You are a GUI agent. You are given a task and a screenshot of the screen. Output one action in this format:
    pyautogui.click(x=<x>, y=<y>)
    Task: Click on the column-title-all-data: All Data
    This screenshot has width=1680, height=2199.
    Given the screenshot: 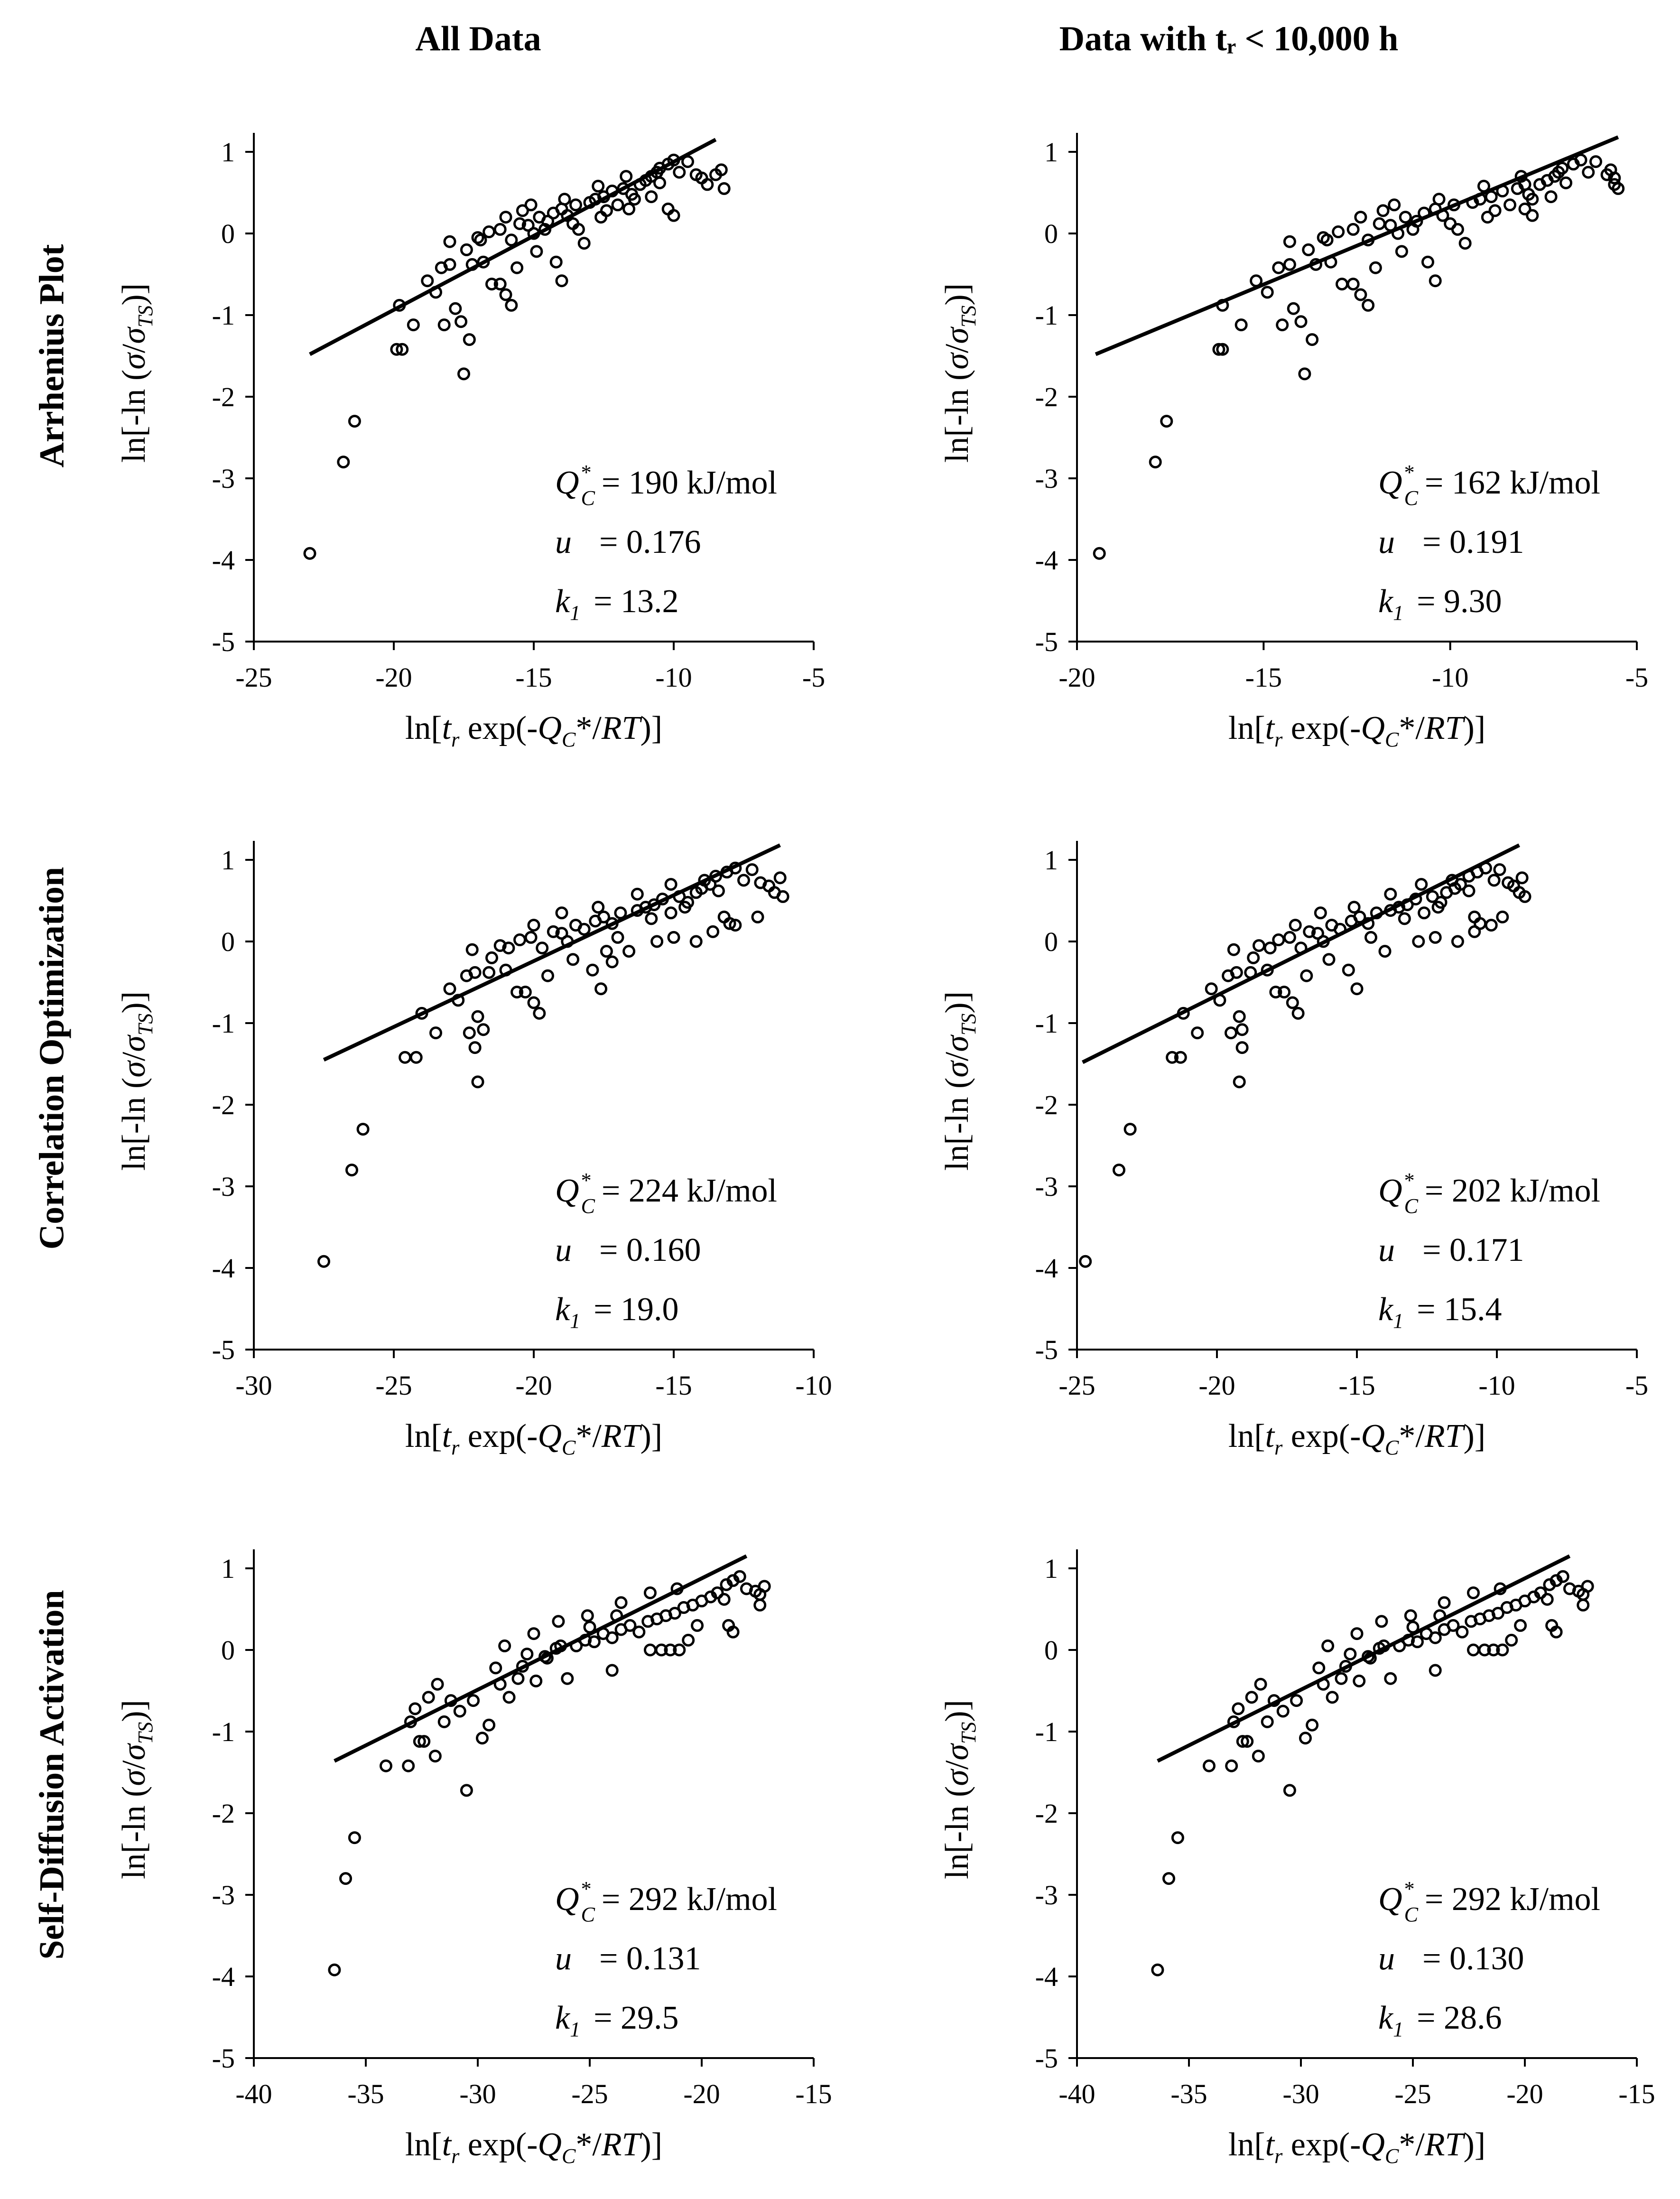 What is the action you would take?
    pyautogui.click(x=478, y=38)
    